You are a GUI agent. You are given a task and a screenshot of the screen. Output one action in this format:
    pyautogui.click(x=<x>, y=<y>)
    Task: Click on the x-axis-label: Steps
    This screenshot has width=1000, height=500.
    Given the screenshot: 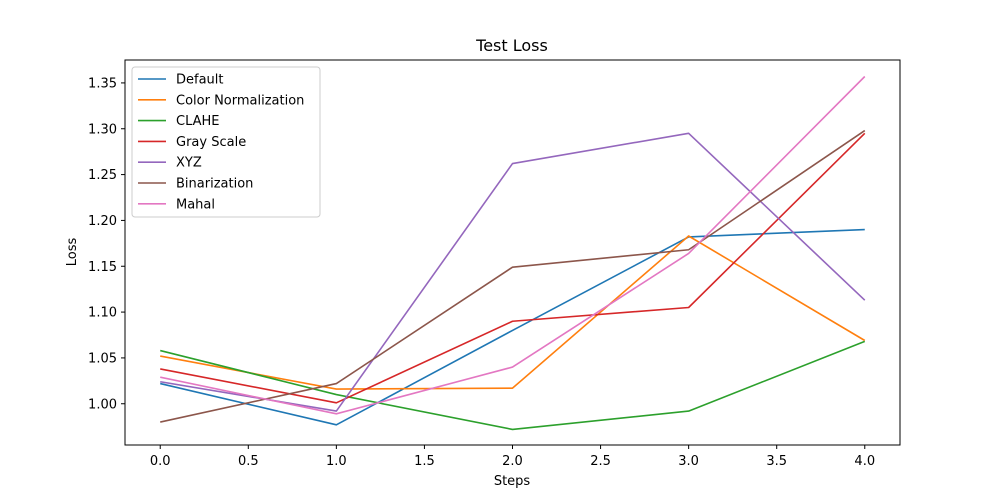 What is the action you would take?
    pyautogui.click(x=512, y=481)
    